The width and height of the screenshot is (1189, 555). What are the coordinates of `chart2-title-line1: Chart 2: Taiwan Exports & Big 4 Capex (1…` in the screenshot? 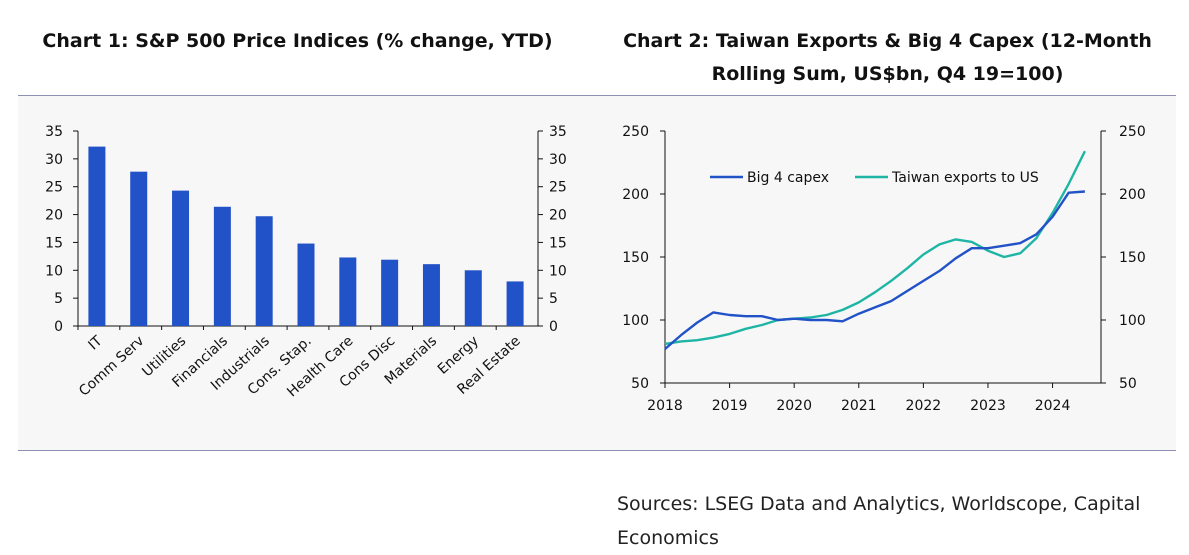 It's located at (887, 41).